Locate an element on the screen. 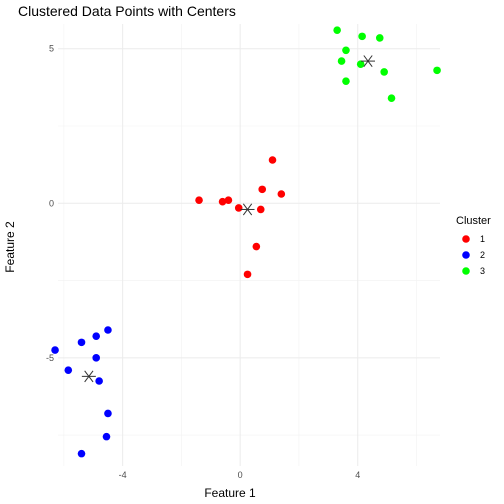 The width and height of the screenshot is (504, 504). x-axis-ticks: -4 0 4 is located at coordinates (240, 475).